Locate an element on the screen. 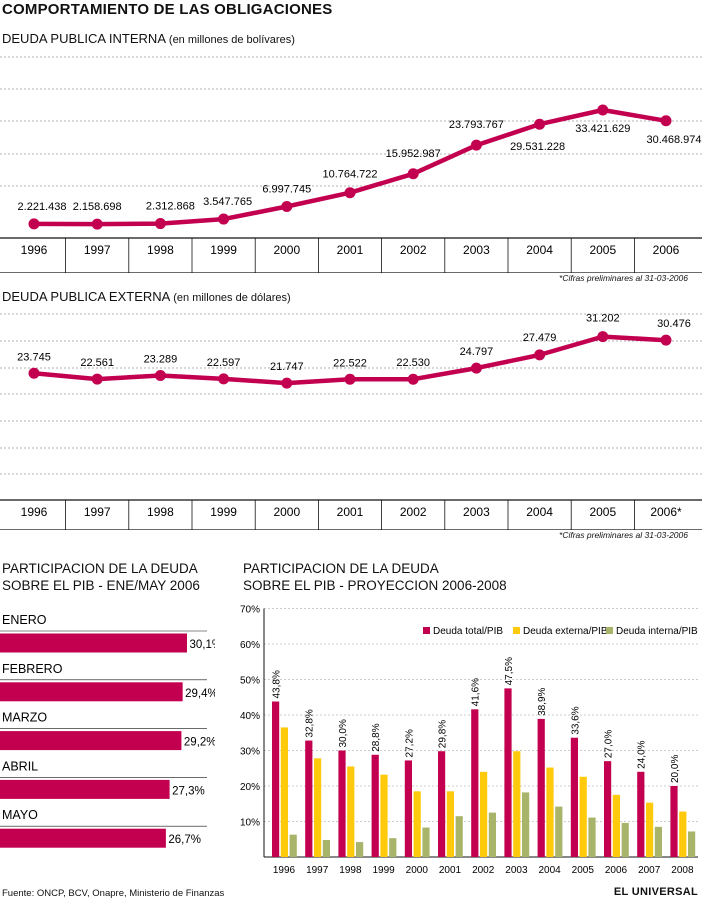 This screenshot has height=902, width=702. data-label: 27.479 is located at coordinates (540, 338).